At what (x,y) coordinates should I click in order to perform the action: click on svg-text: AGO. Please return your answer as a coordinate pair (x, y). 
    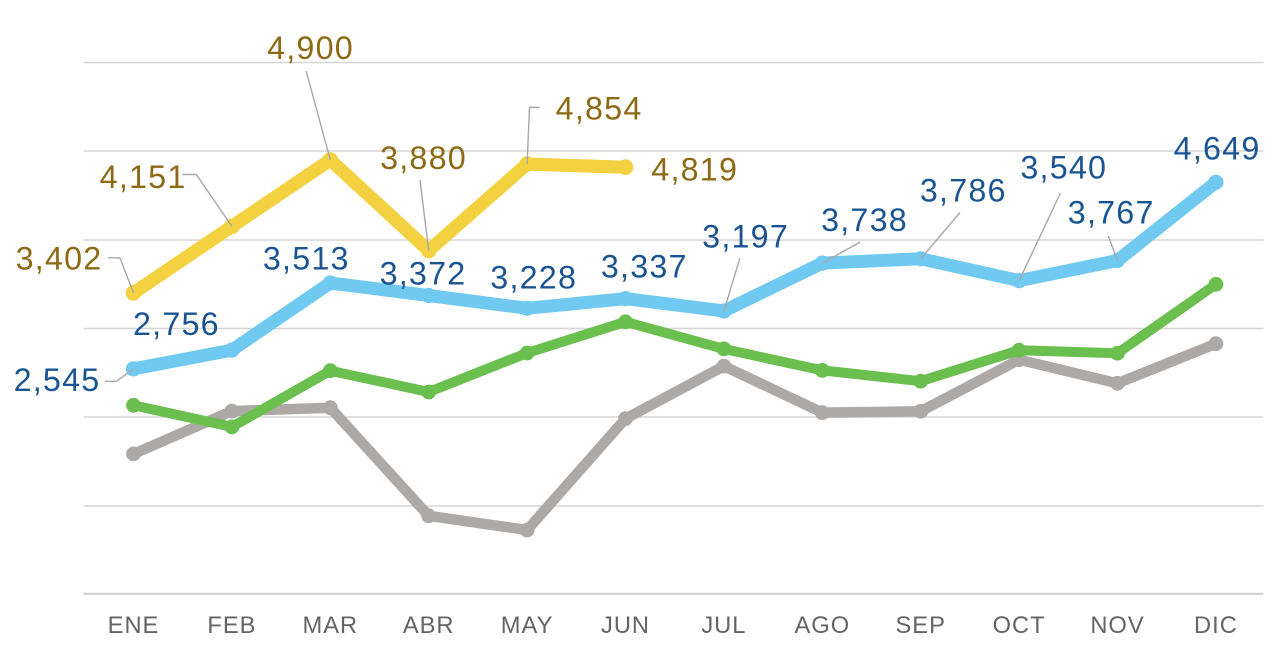
    Looking at the image, I should click on (822, 626).